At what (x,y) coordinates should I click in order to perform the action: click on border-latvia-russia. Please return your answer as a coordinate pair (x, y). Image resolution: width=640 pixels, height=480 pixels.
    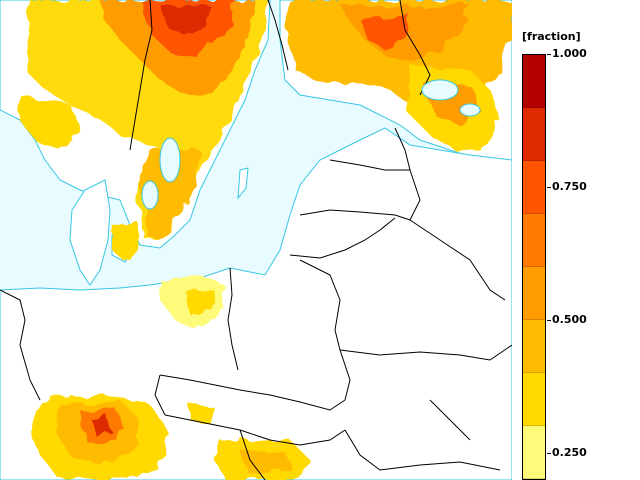
    Looking at the image, I should click on (415, 195).